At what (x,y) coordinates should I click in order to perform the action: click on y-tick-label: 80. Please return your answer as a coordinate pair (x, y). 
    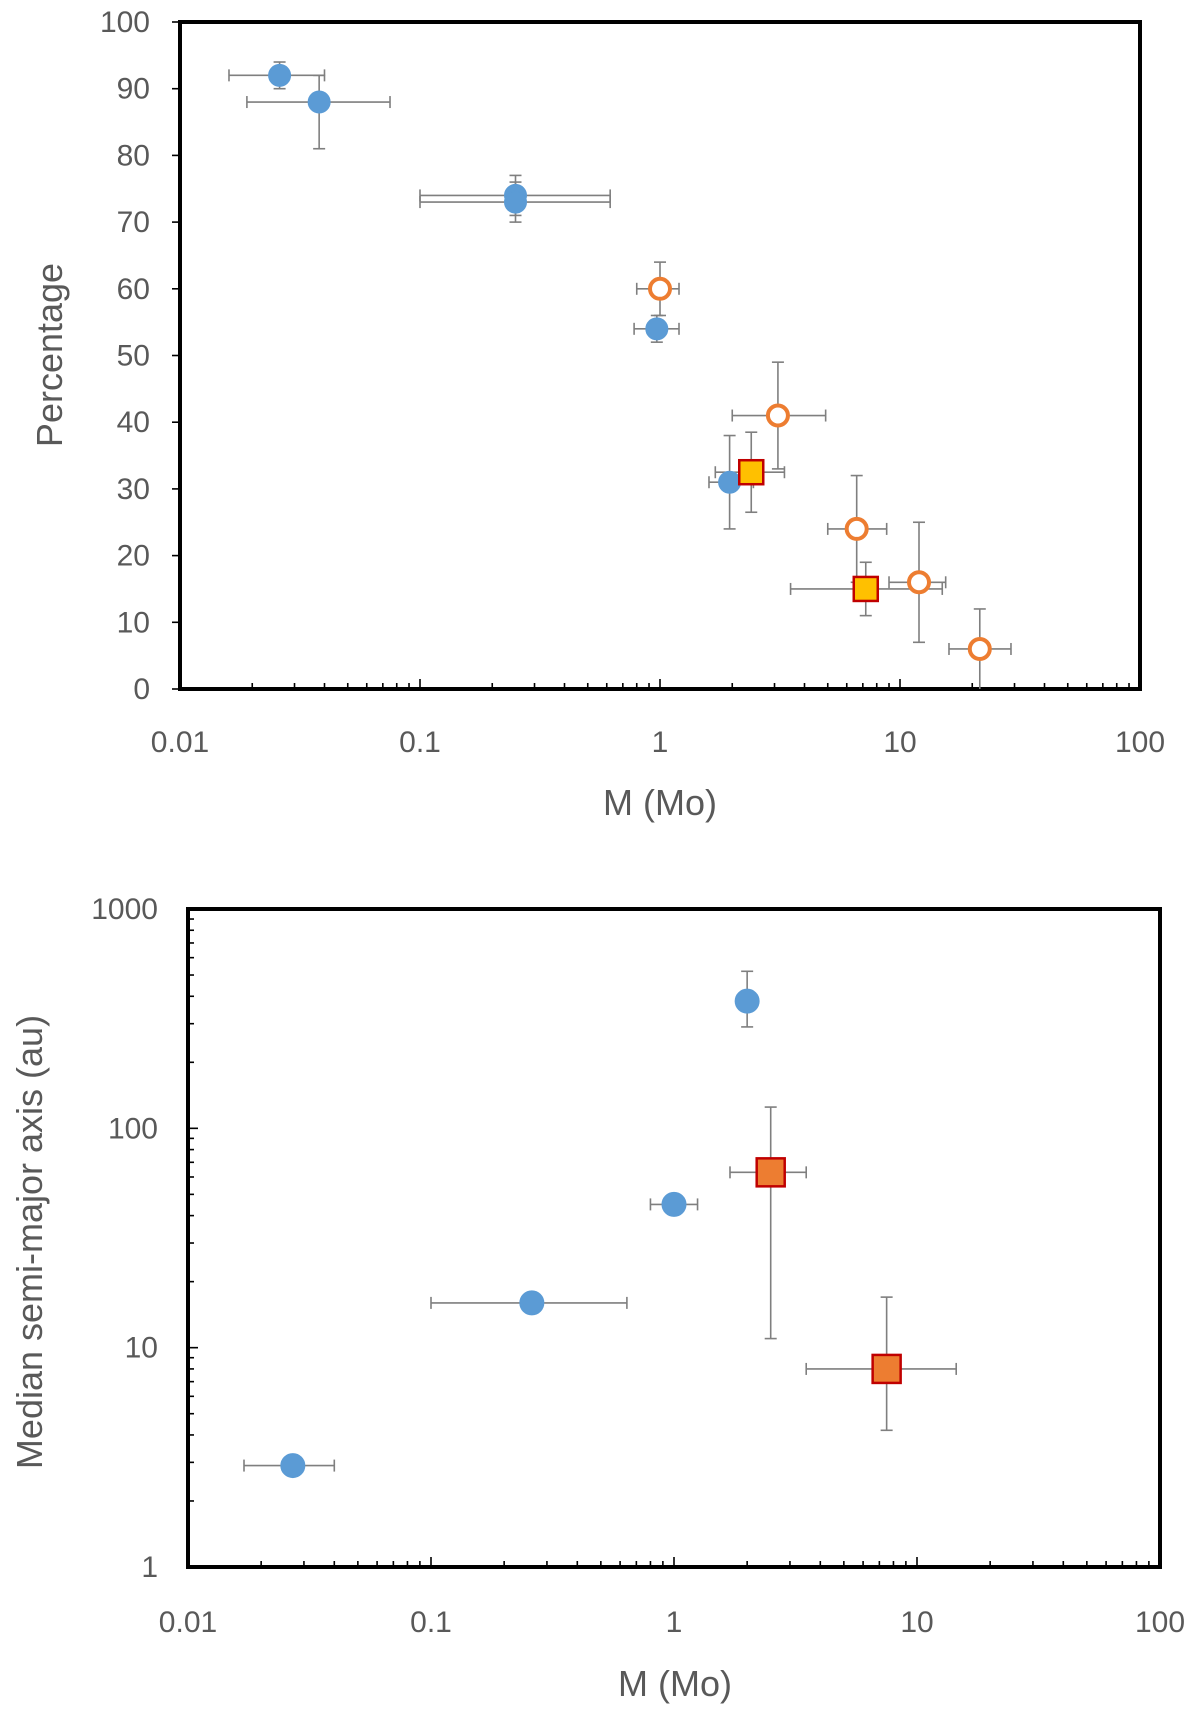
    Looking at the image, I should click on (133, 155).